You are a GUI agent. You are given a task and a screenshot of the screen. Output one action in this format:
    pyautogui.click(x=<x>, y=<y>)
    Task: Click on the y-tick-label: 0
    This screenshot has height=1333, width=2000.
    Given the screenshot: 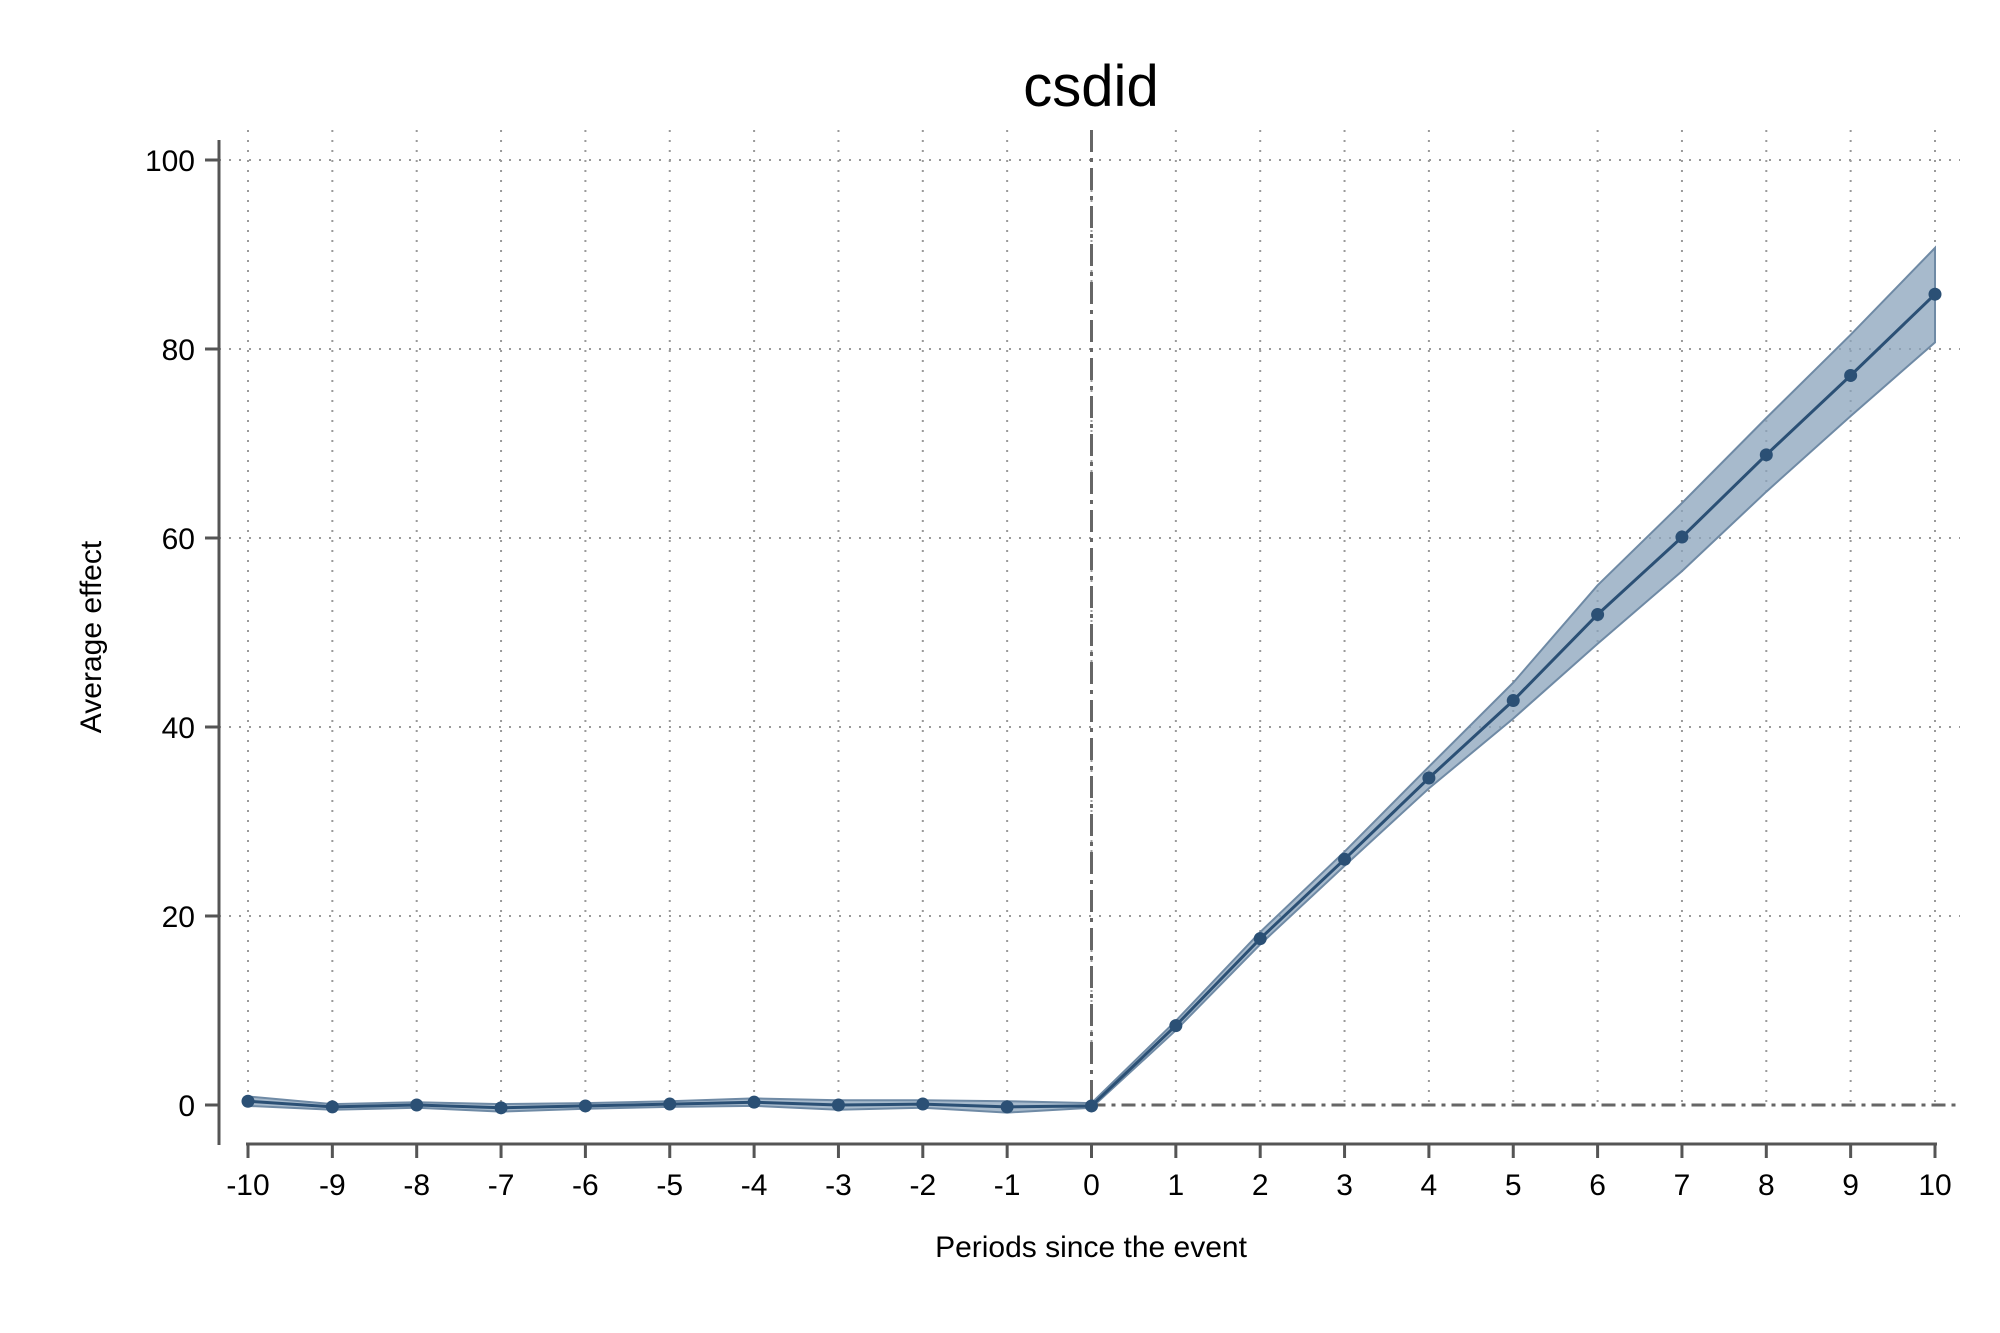 What is the action you would take?
    pyautogui.click(x=186, y=1106)
    